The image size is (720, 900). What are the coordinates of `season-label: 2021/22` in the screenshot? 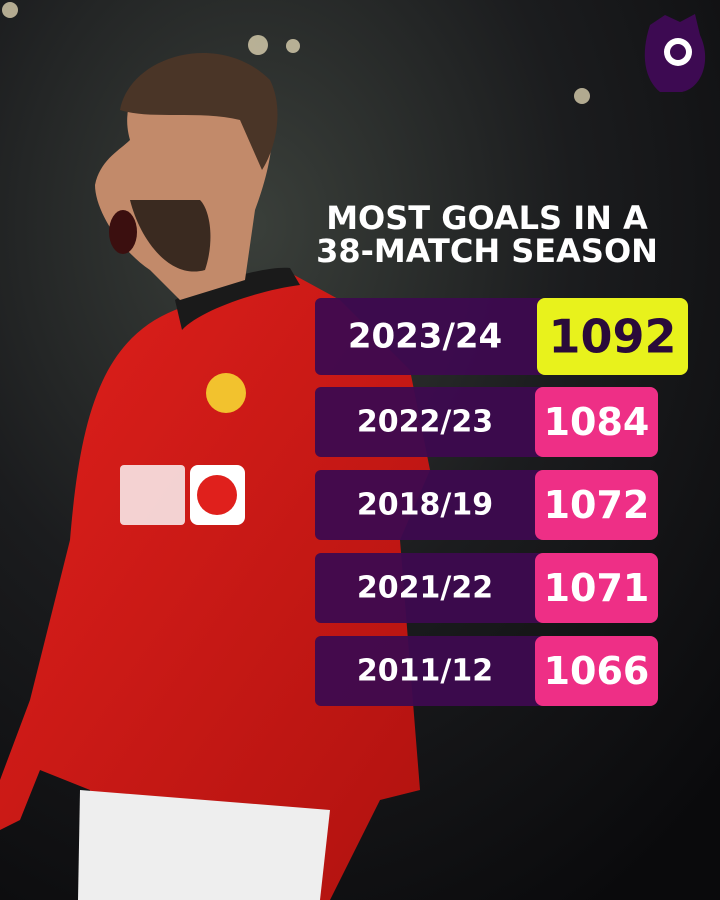 It's located at (425, 588).